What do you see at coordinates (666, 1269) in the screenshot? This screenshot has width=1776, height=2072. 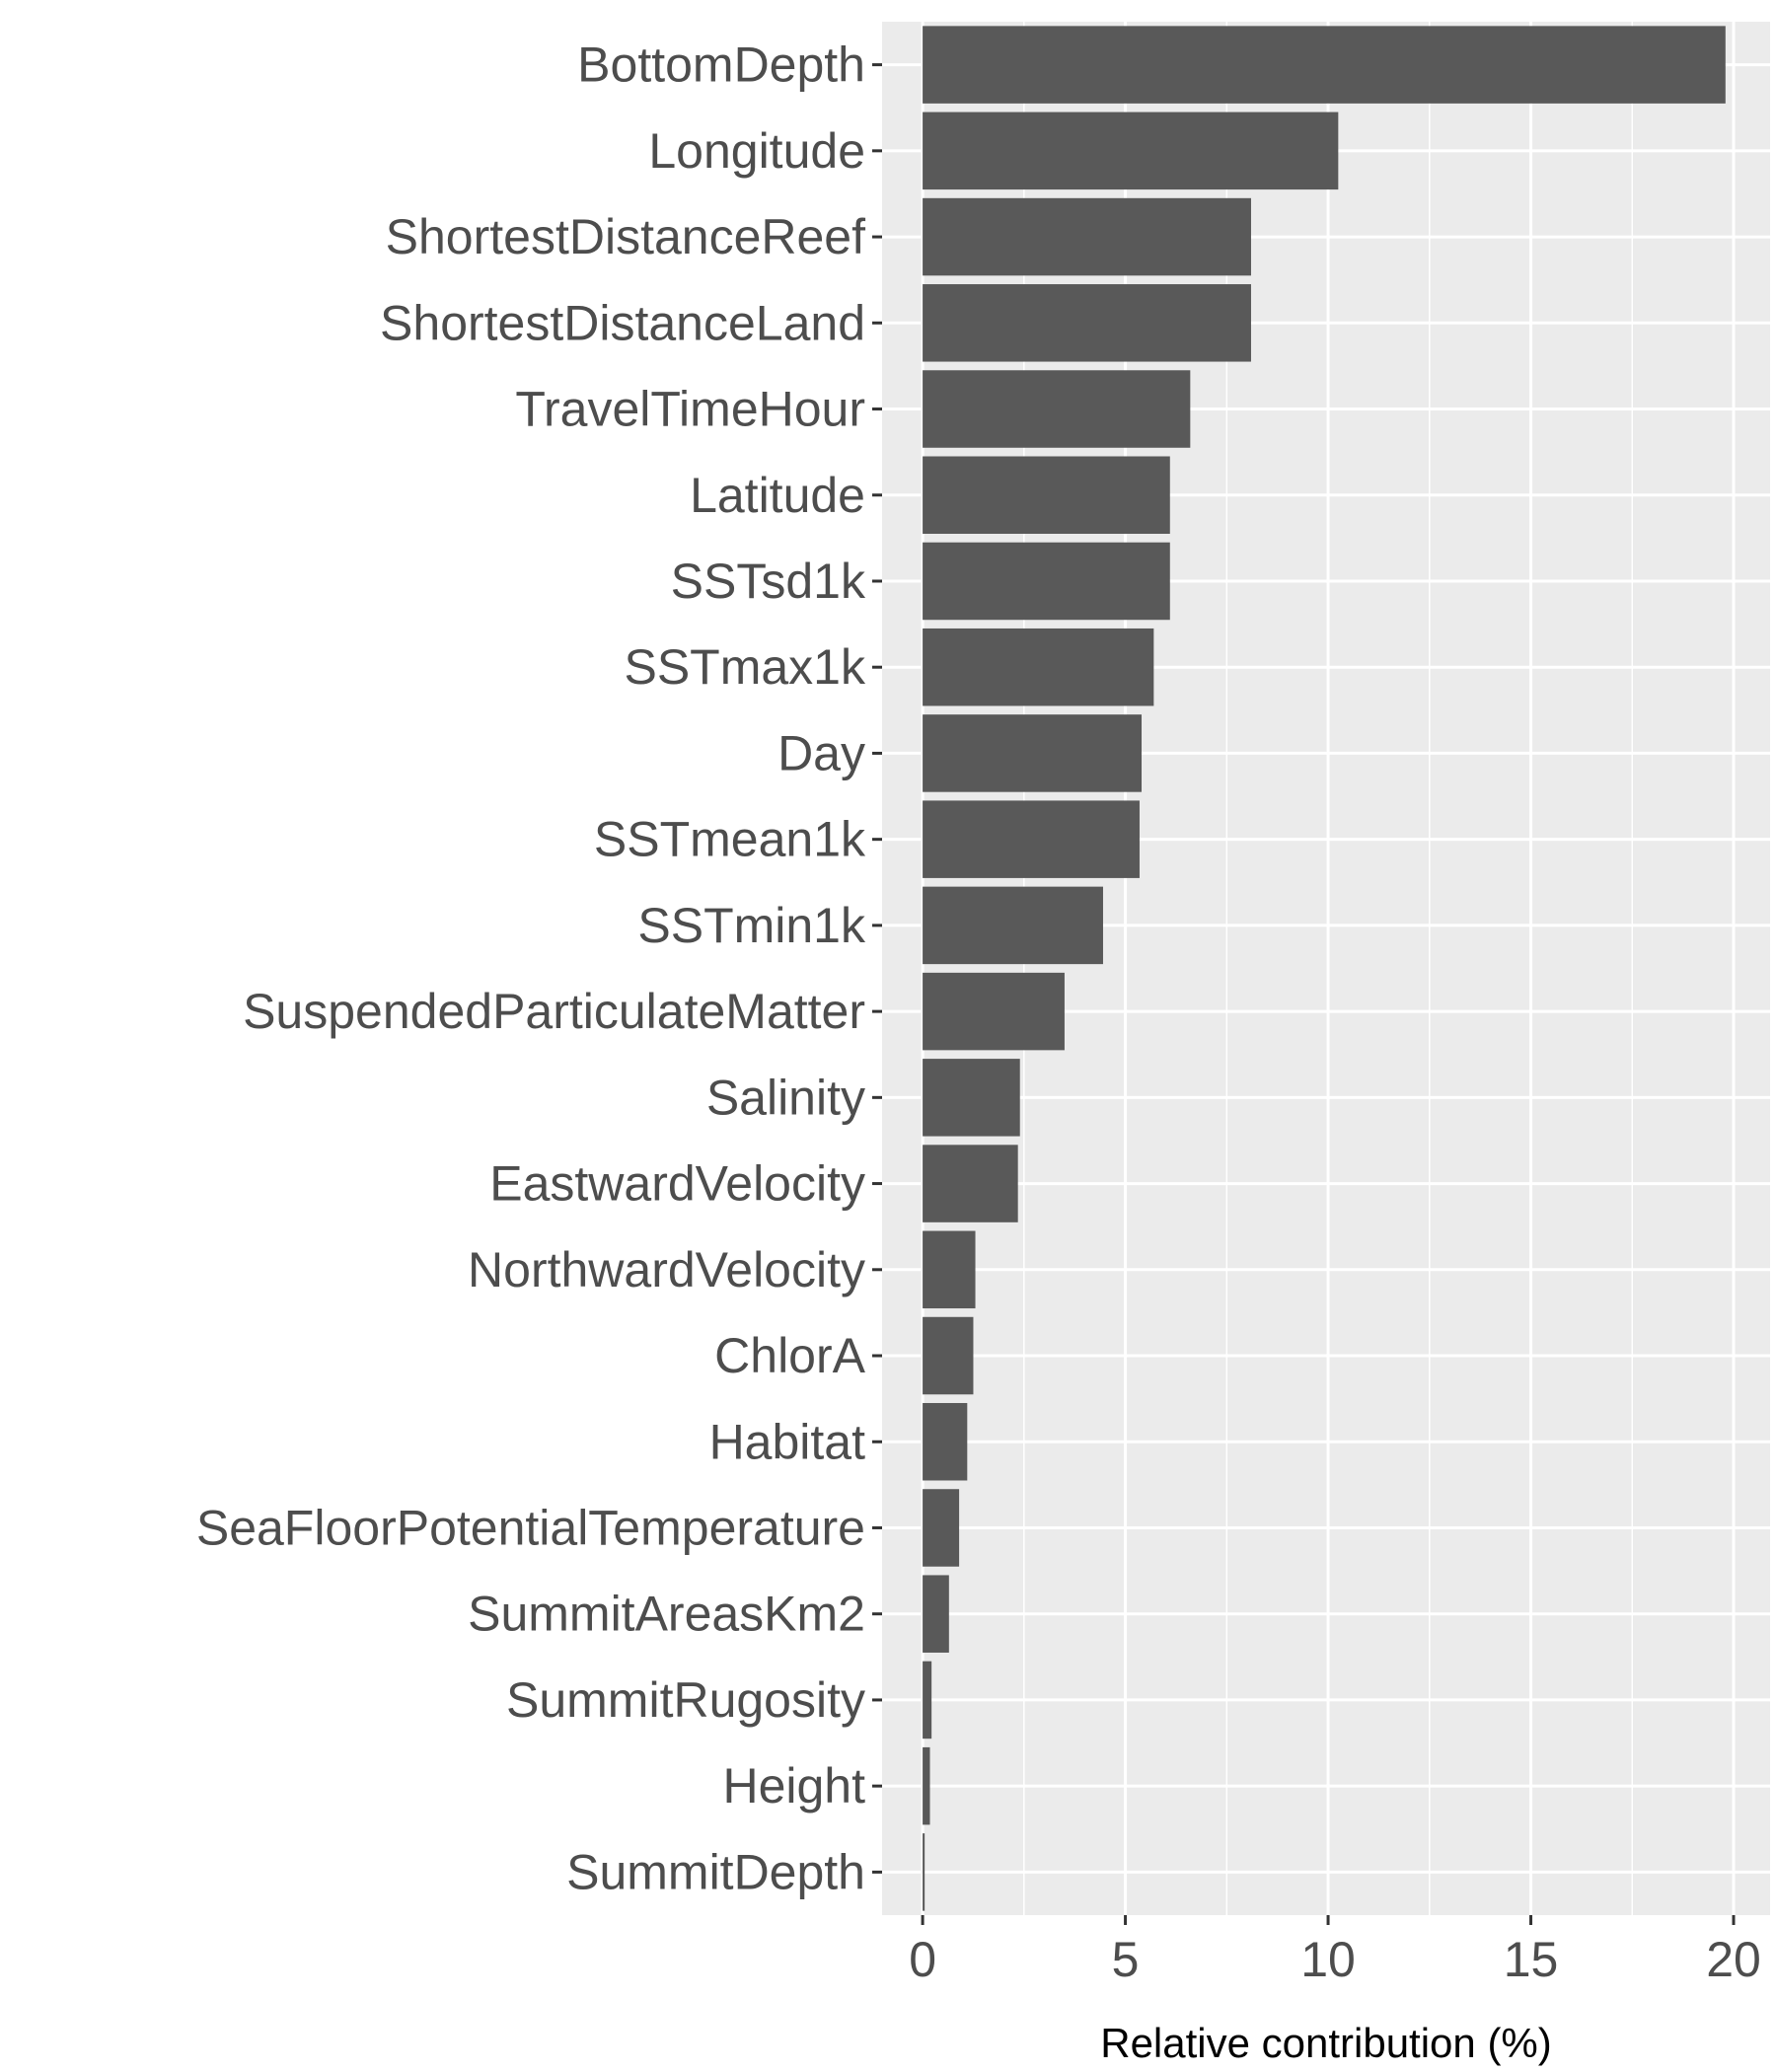 I see `y-tick-label: NorthwardVelocity` at bounding box center [666, 1269].